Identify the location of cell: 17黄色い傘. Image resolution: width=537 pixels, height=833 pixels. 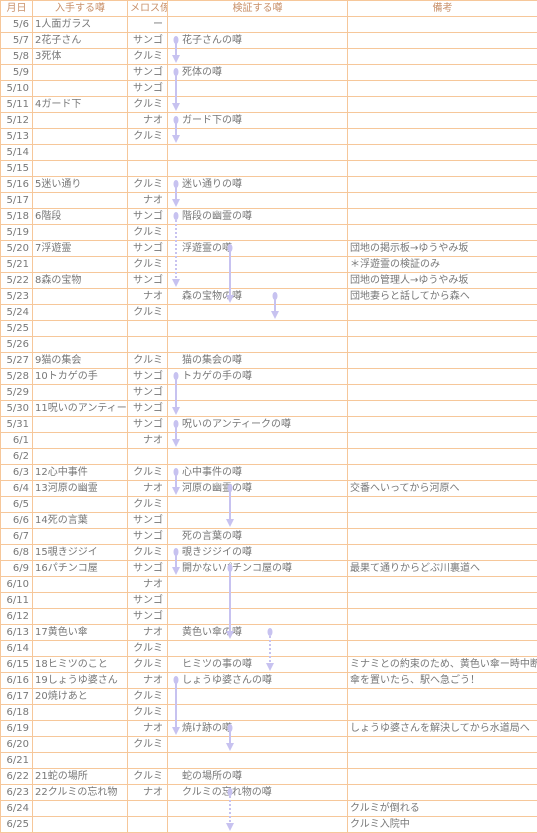
(80, 633).